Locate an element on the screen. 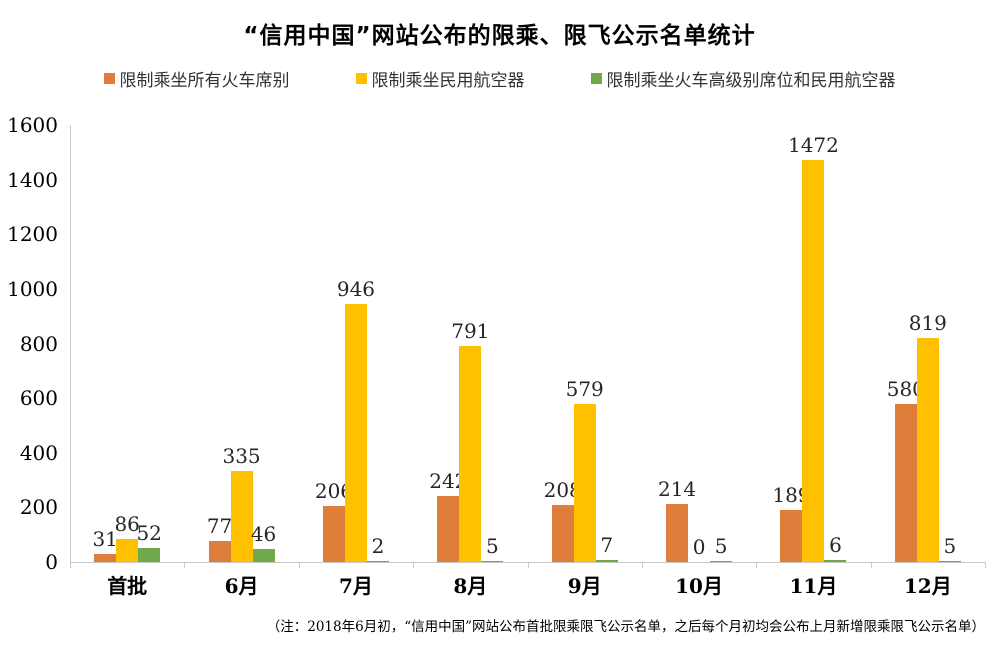  value-label: 46 is located at coordinates (263, 534).